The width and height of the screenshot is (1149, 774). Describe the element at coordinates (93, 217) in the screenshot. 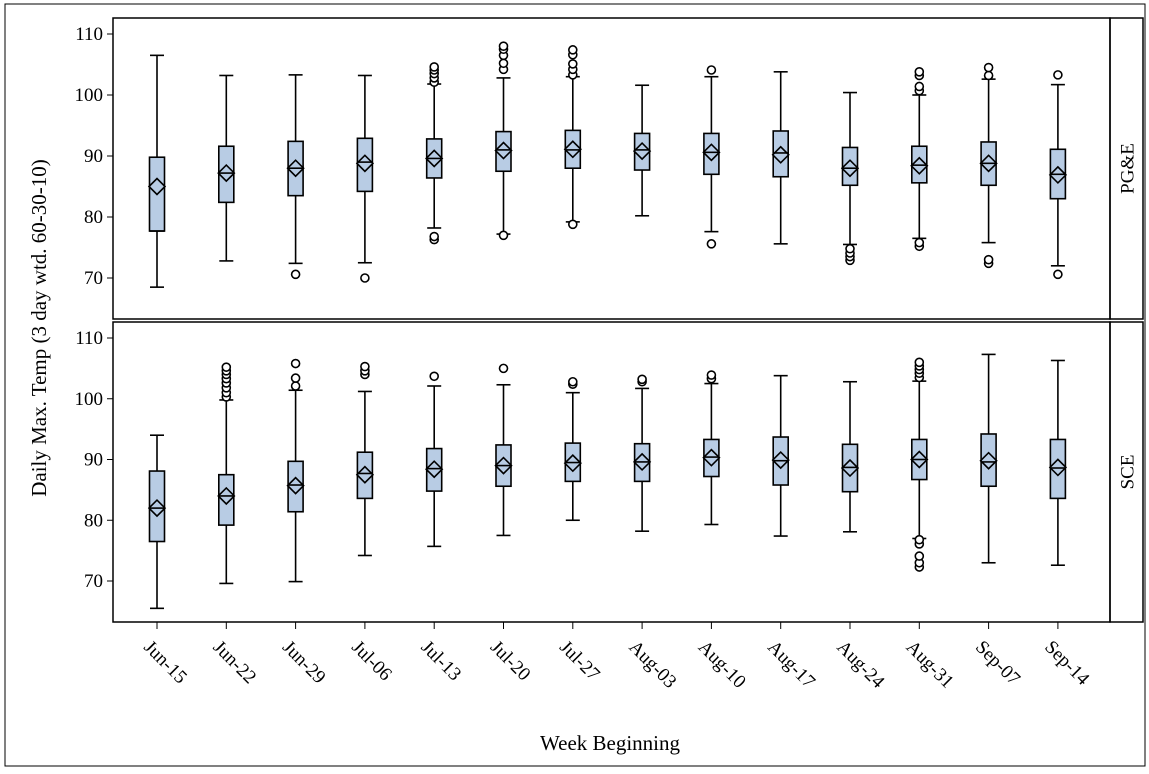

I see `y-tick-label: 80` at that location.